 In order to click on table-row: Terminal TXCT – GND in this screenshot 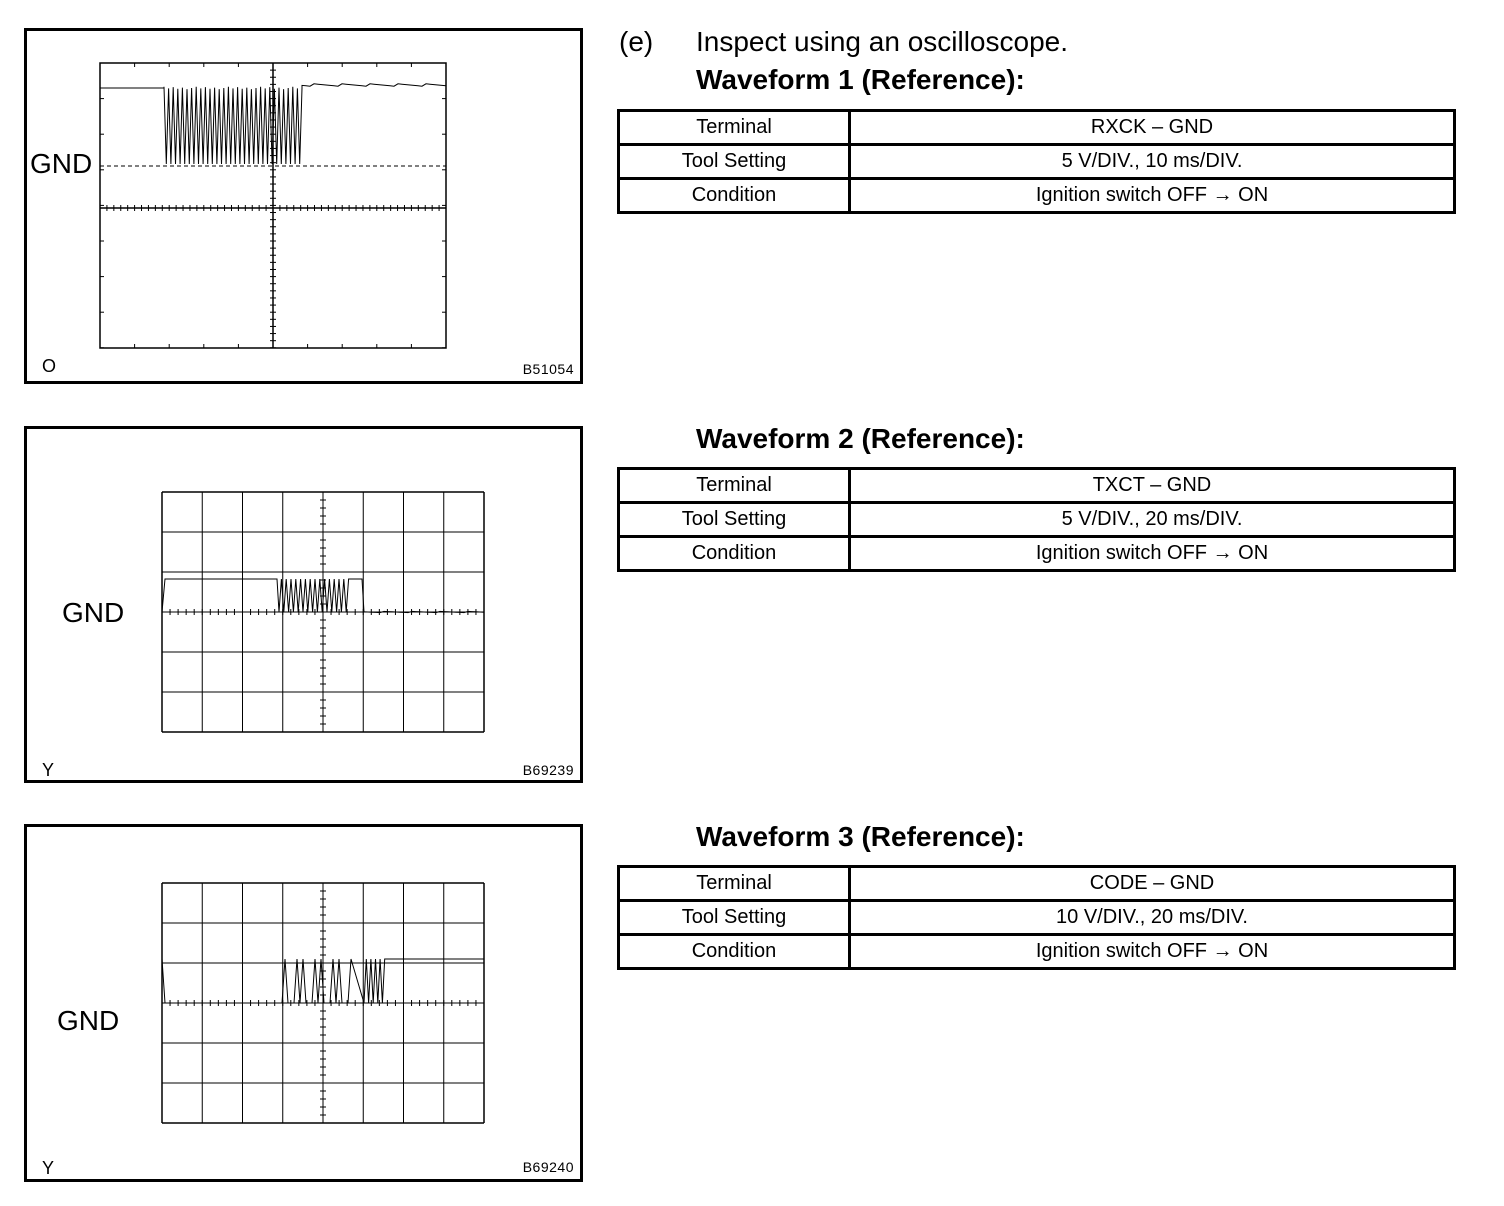, I will do `click(1036, 485)`.